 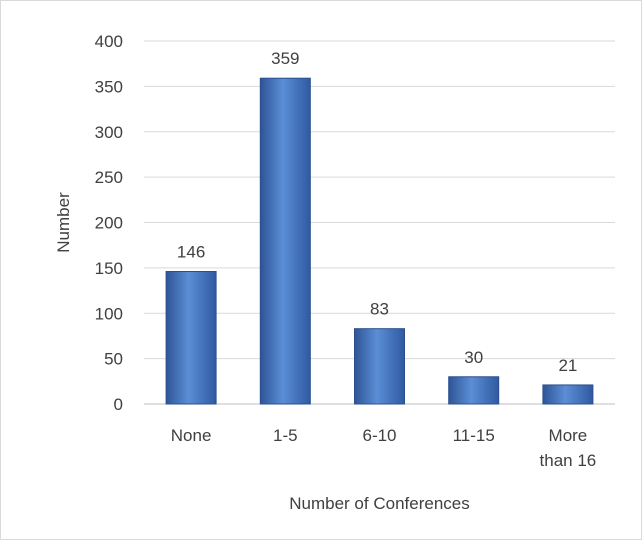 I want to click on y-tick-label: 200, so click(x=109, y=223).